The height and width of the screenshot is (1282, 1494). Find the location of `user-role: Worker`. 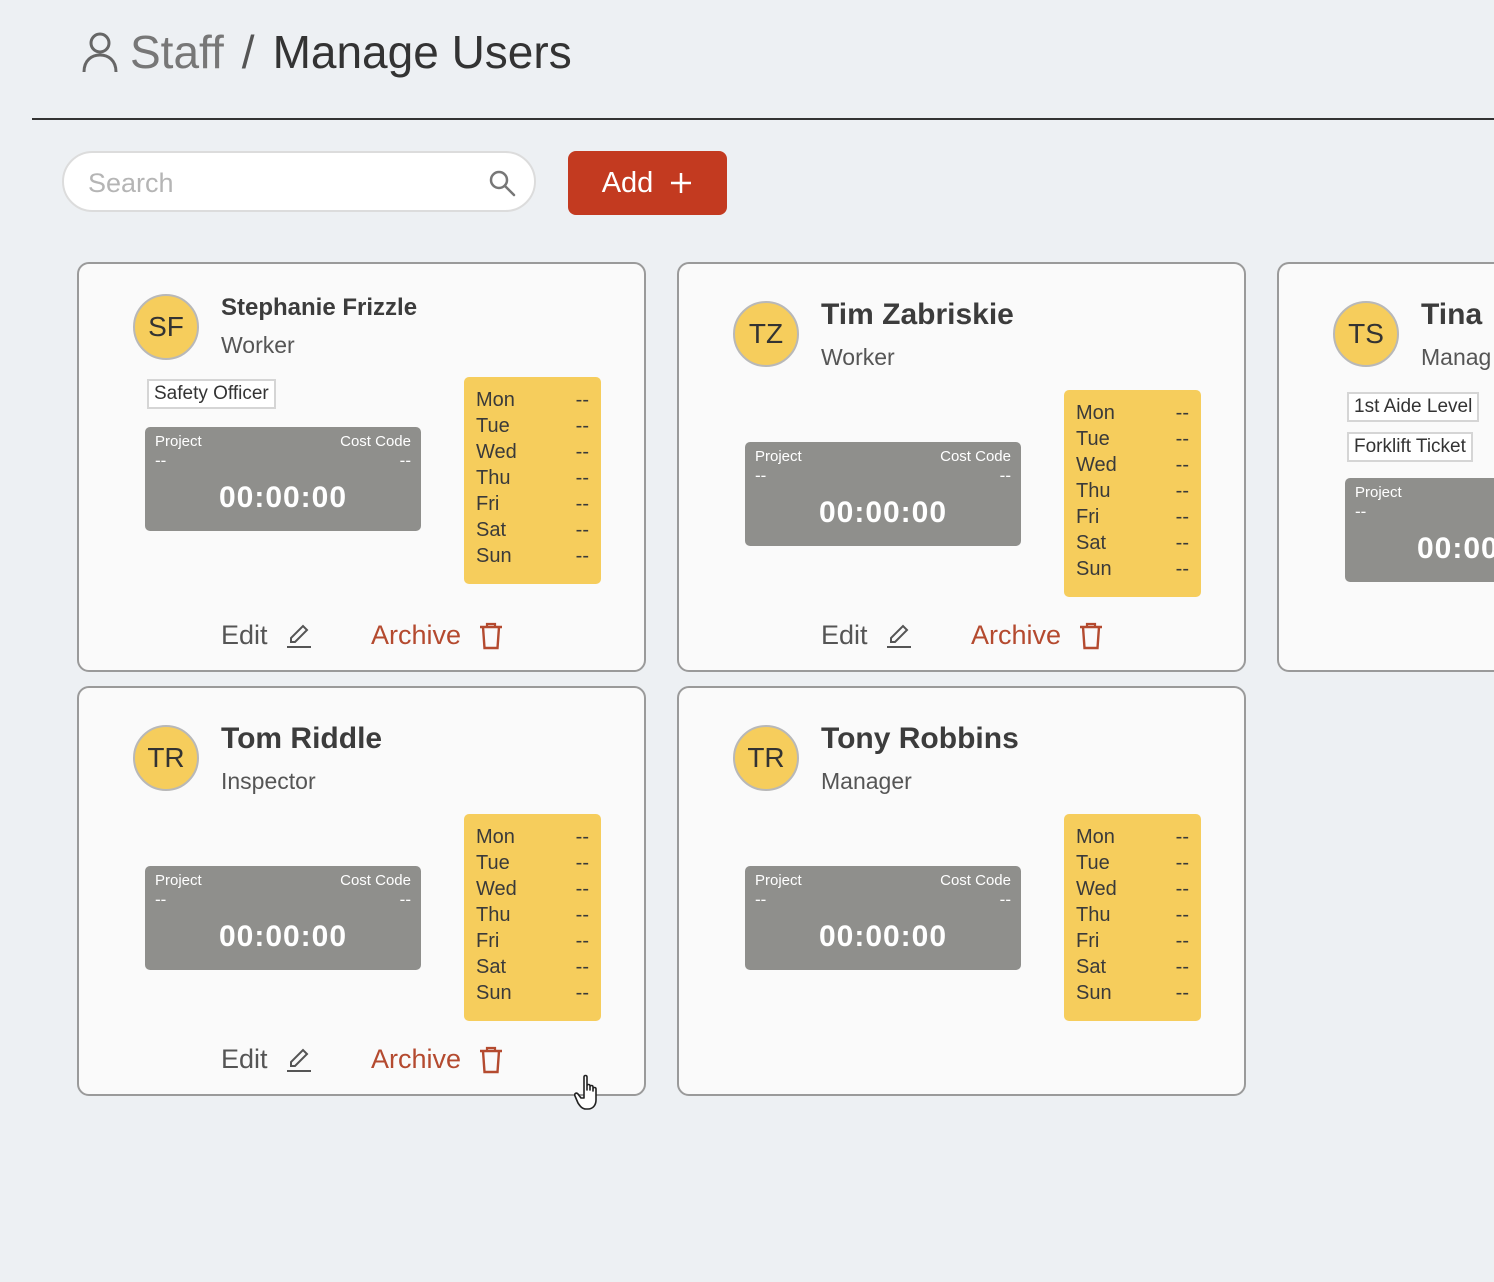

user-role: Worker is located at coordinates (858, 357).